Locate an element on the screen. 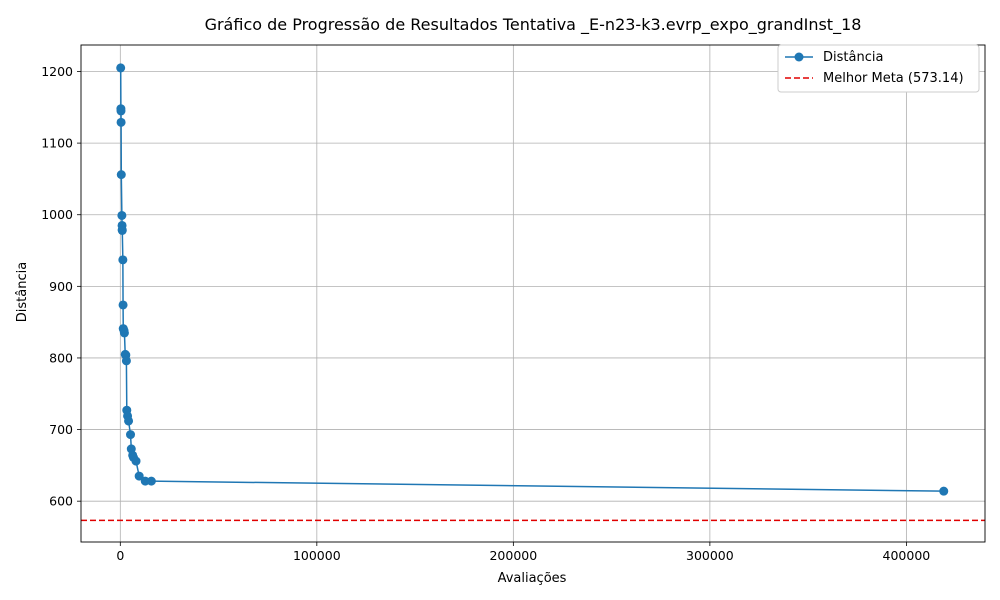  y-tick-label: 700 is located at coordinates (61, 429).